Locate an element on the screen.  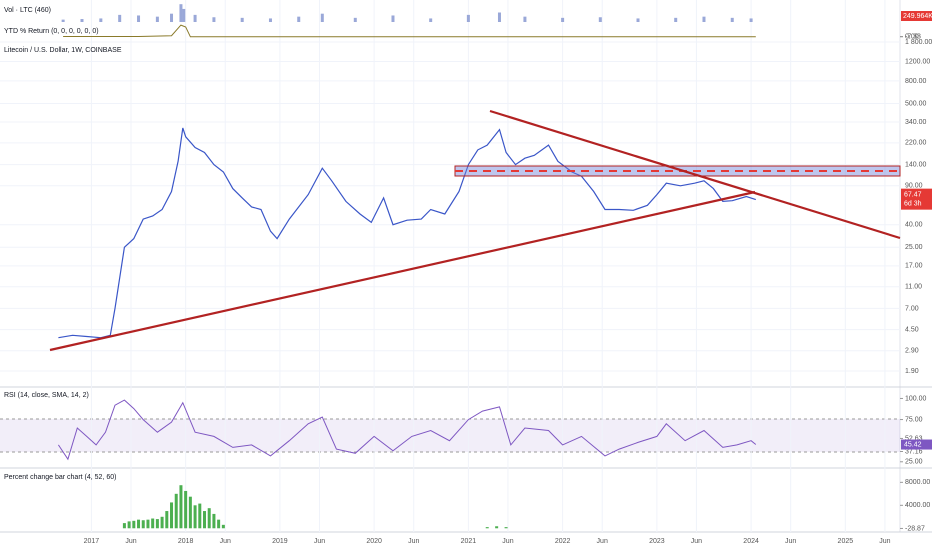
volume-label: 249.964K is located at coordinates (917, 16).